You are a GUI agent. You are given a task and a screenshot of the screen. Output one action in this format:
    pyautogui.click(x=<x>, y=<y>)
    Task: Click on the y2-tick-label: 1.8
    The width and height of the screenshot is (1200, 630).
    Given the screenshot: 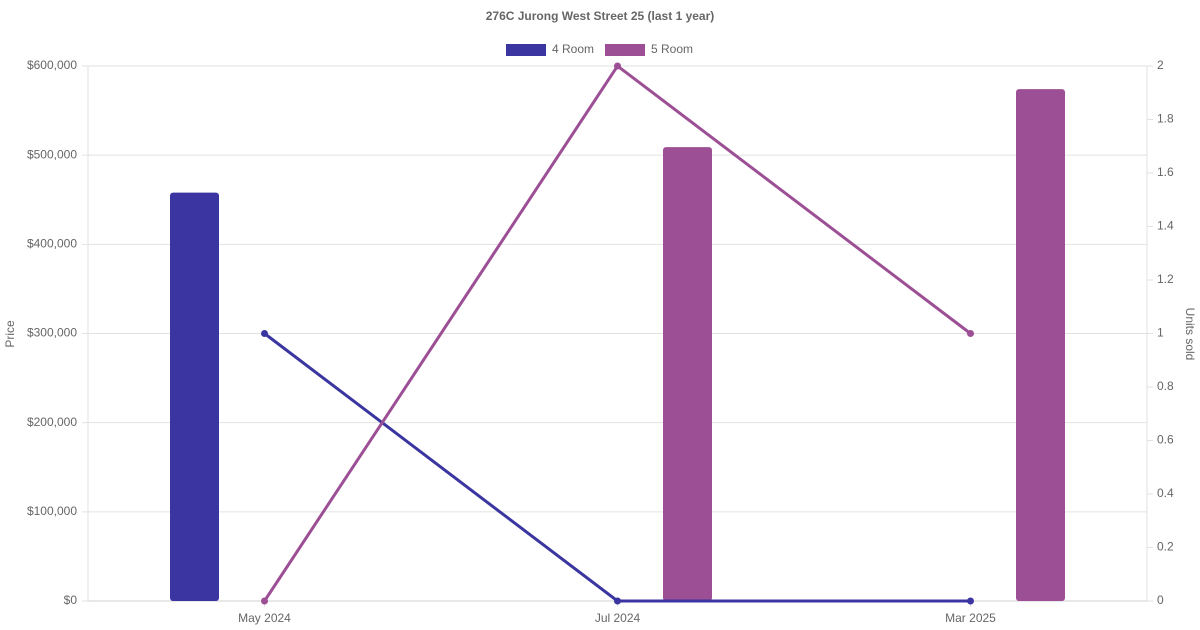 What is the action you would take?
    pyautogui.click(x=1165, y=119)
    